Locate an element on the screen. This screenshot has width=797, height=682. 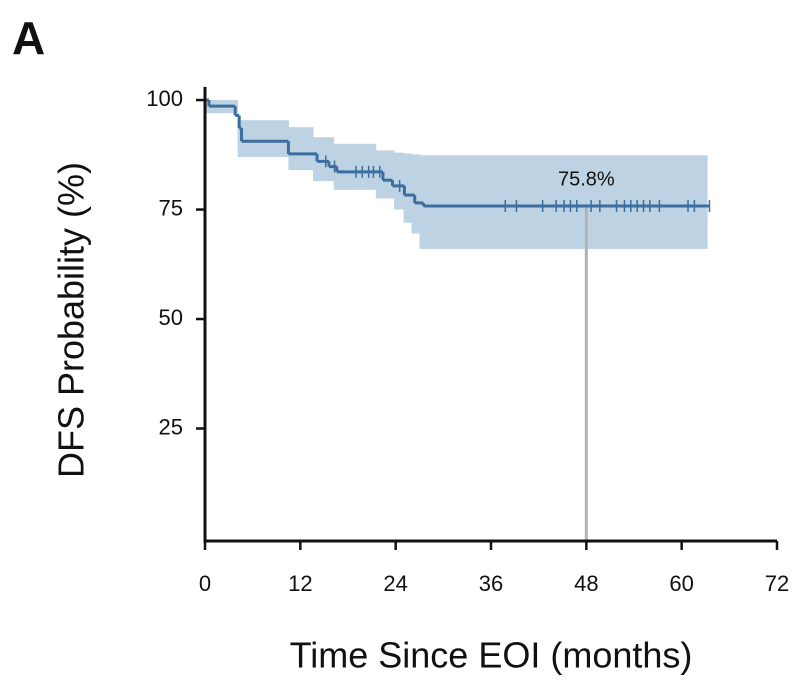
y-tick-label: 25 is located at coordinates (171, 426).